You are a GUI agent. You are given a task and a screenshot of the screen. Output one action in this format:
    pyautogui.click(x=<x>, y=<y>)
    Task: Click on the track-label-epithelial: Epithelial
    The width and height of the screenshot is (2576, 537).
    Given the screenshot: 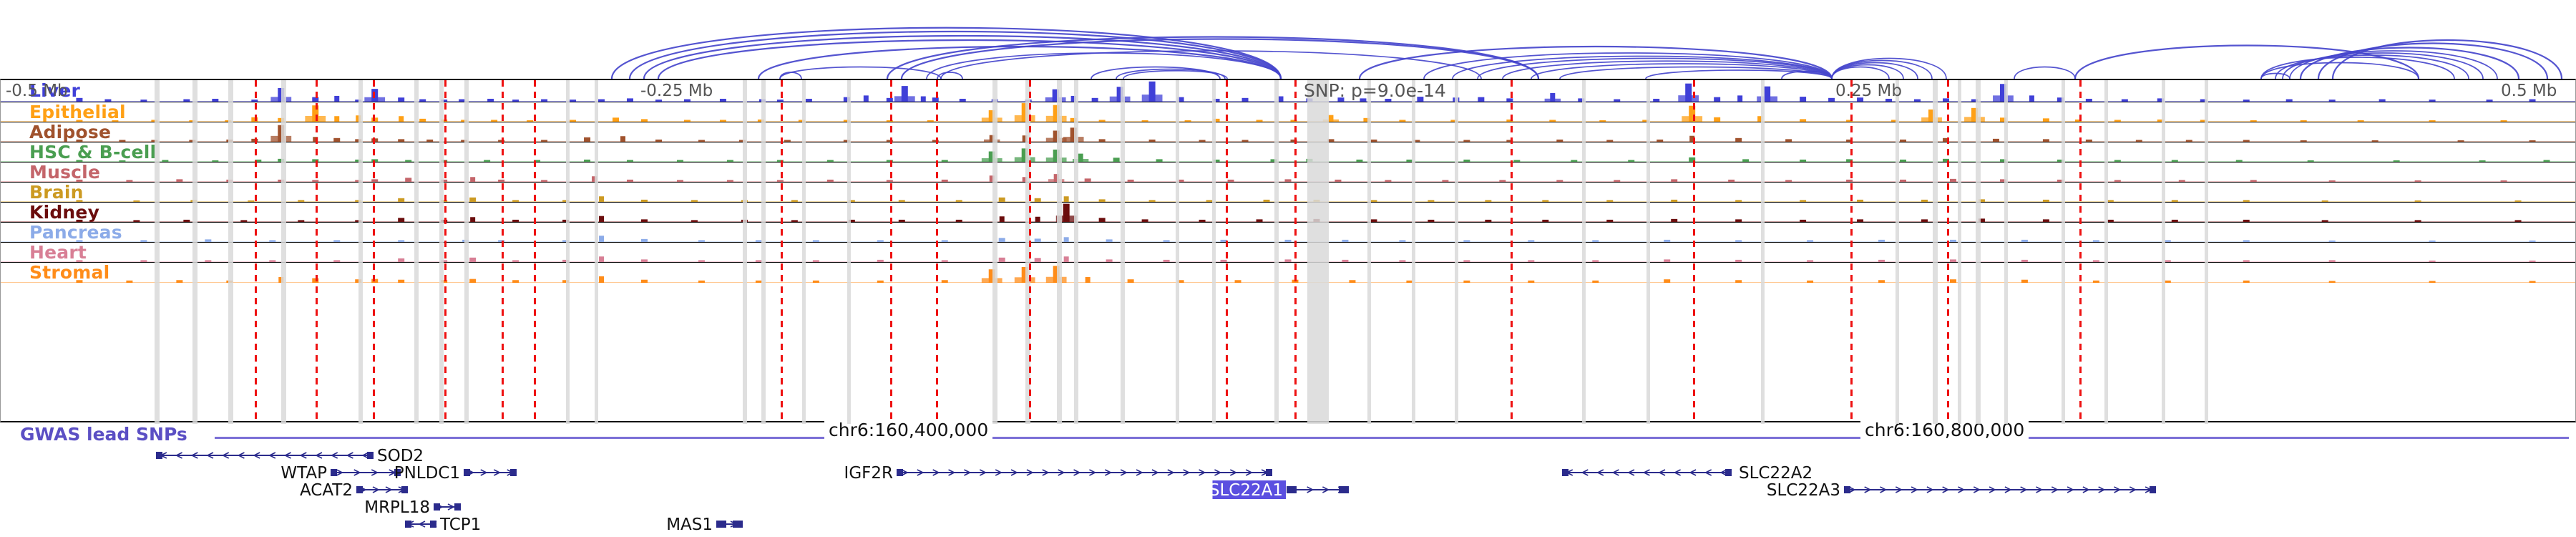 What is the action you would take?
    pyautogui.click(x=77, y=112)
    